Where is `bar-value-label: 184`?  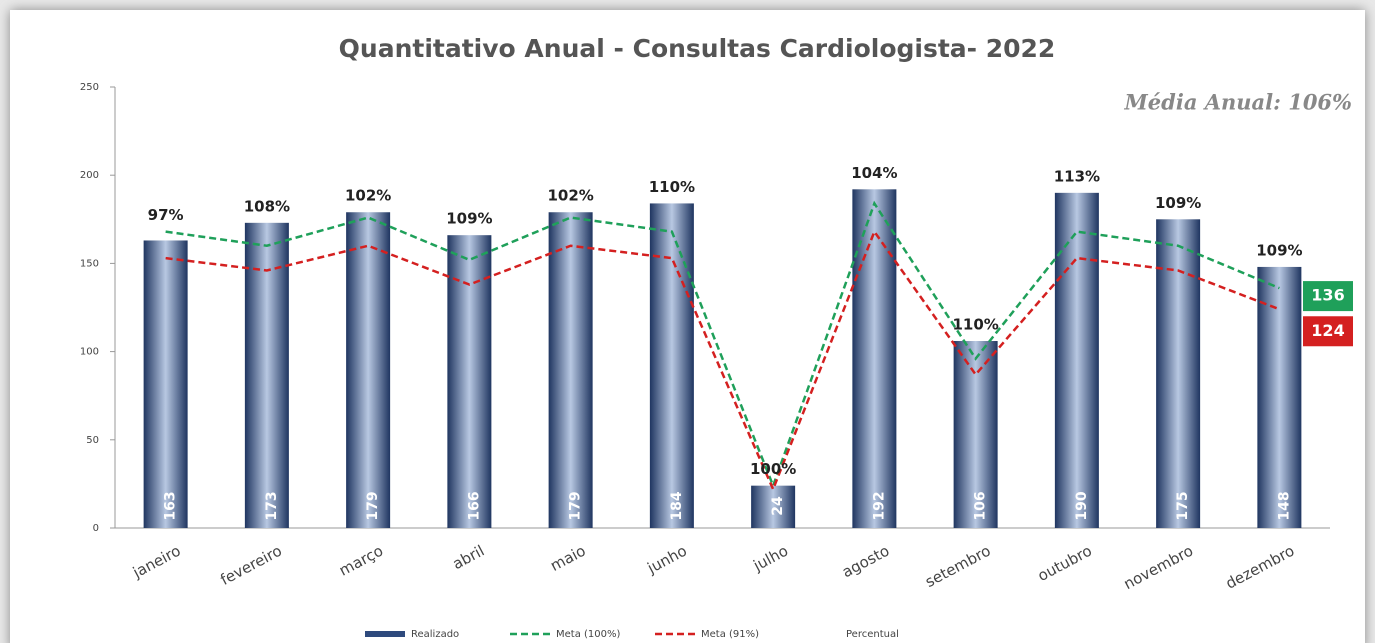 bar-value-label: 184 is located at coordinates (677, 505).